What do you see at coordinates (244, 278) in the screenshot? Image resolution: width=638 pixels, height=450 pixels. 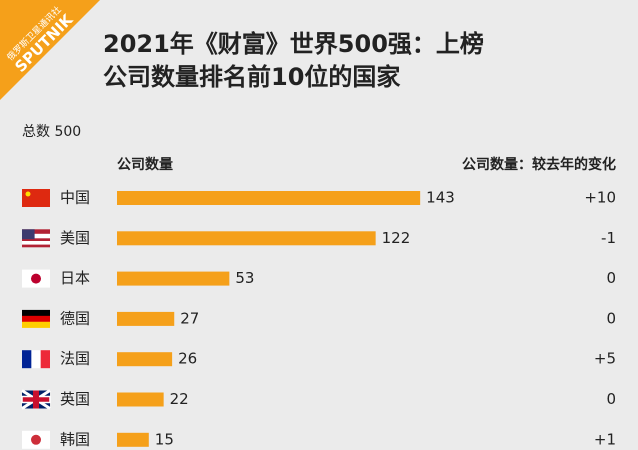 I see `value-label: 53` at bounding box center [244, 278].